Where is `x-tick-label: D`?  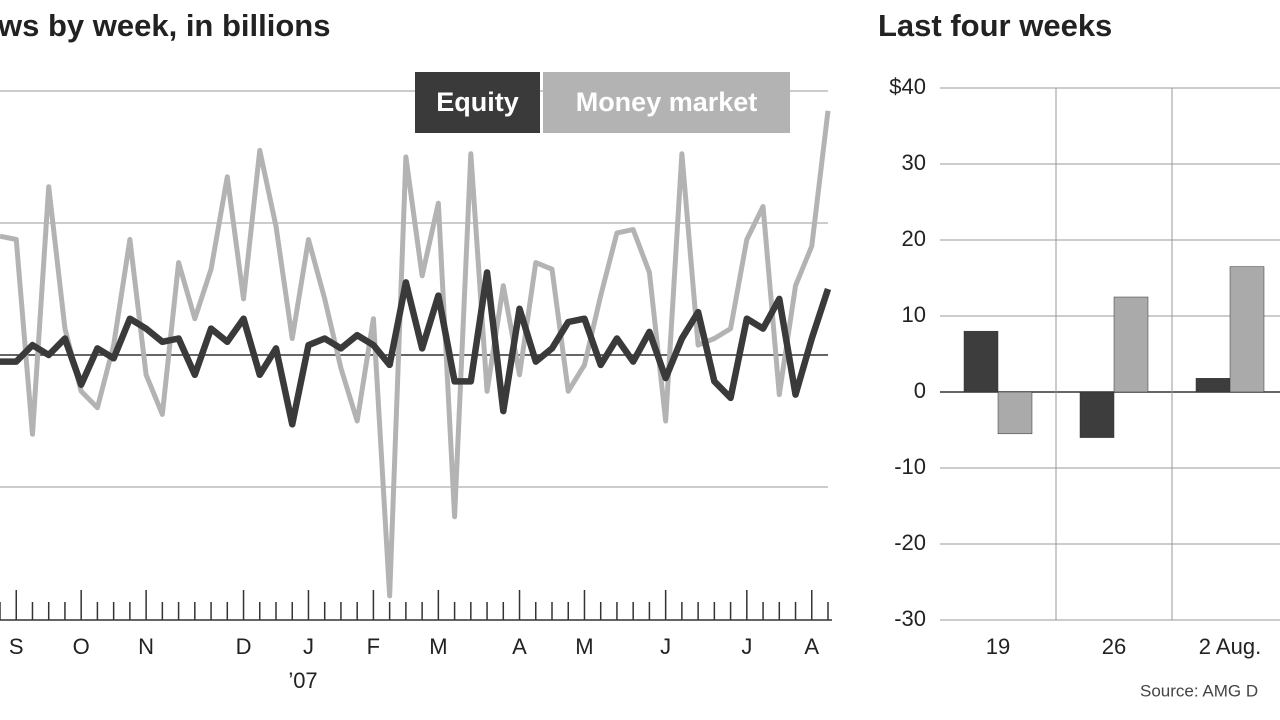 x-tick-label: D is located at coordinates (244, 646).